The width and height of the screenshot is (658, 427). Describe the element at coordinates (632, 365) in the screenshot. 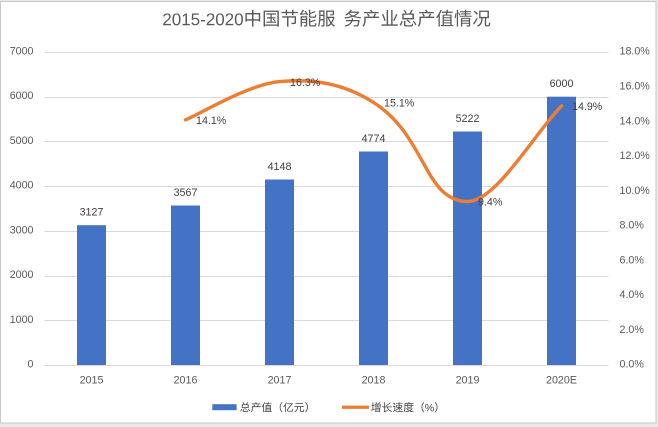

I see `svg-text: 0.0%` at that location.